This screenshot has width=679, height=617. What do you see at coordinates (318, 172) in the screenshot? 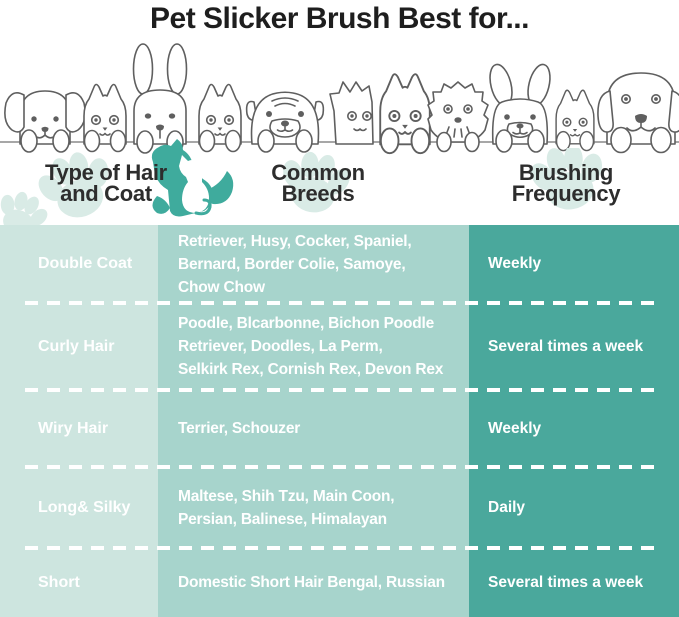
I see `header-breeds-line1: Common` at bounding box center [318, 172].